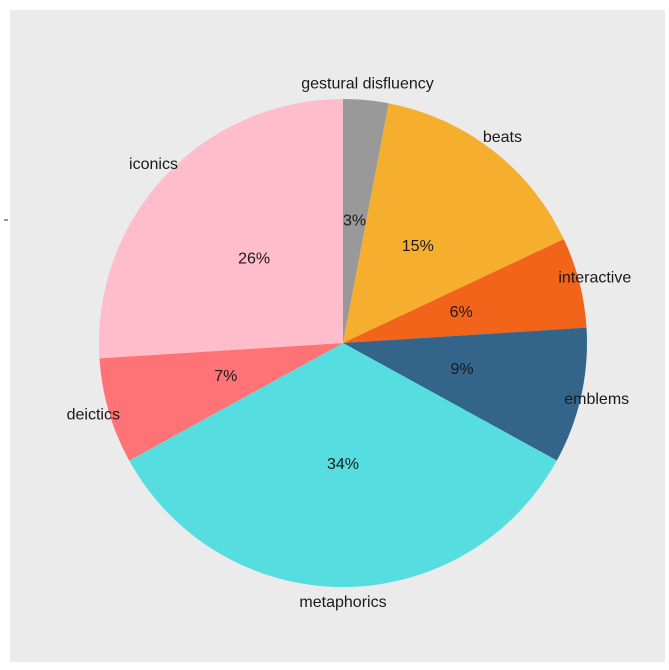 This screenshot has width=669, height=670. What do you see at coordinates (153, 164) in the screenshot?
I see `category-label-iconics: iconics` at bounding box center [153, 164].